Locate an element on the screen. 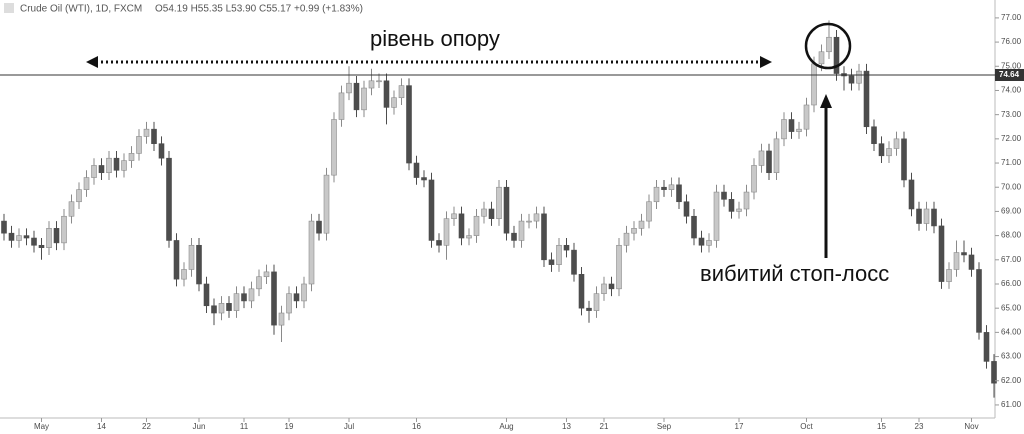 The height and width of the screenshot is (434, 1024). y-tick-label: 72.00 is located at coordinates (1011, 138).